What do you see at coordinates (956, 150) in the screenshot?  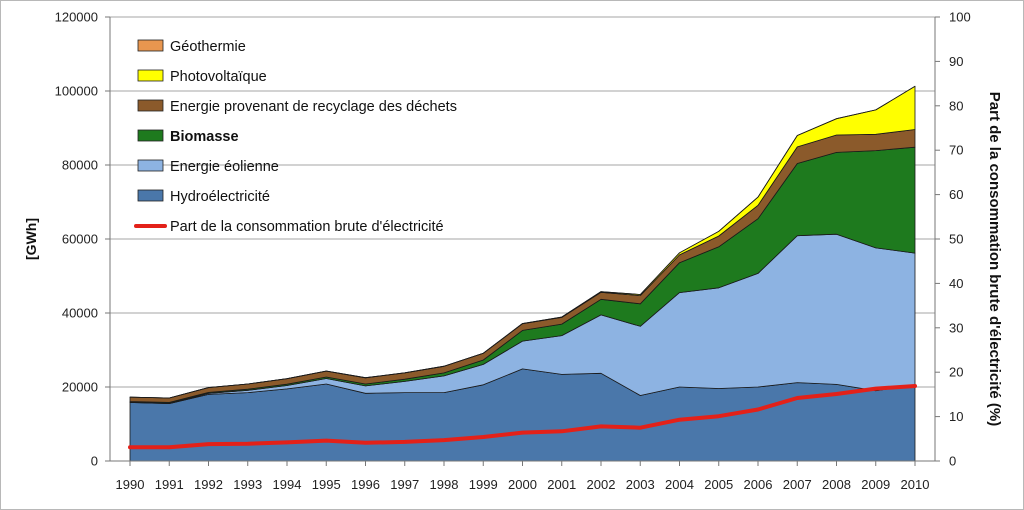 I see `y-tick-label-right: 70` at bounding box center [956, 150].